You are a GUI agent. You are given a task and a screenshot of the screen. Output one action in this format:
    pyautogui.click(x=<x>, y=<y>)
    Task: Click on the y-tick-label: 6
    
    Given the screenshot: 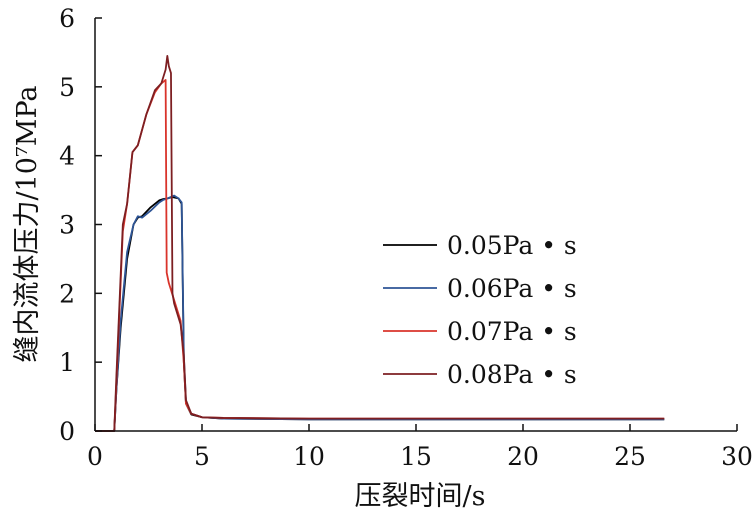 What is the action you would take?
    pyautogui.click(x=67, y=18)
    